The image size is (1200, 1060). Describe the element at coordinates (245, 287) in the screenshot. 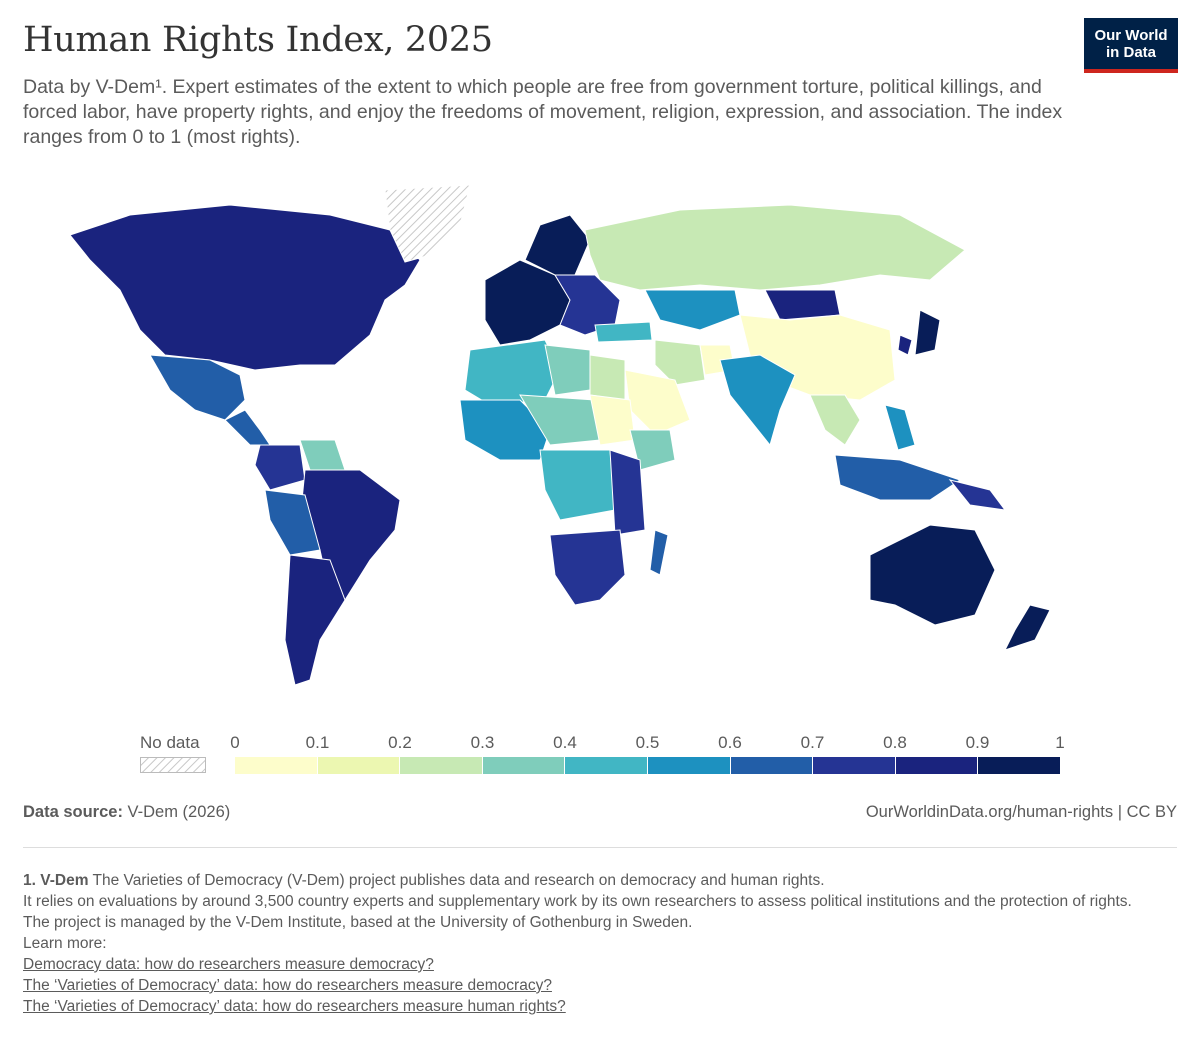

I see `region-north-america` at that location.